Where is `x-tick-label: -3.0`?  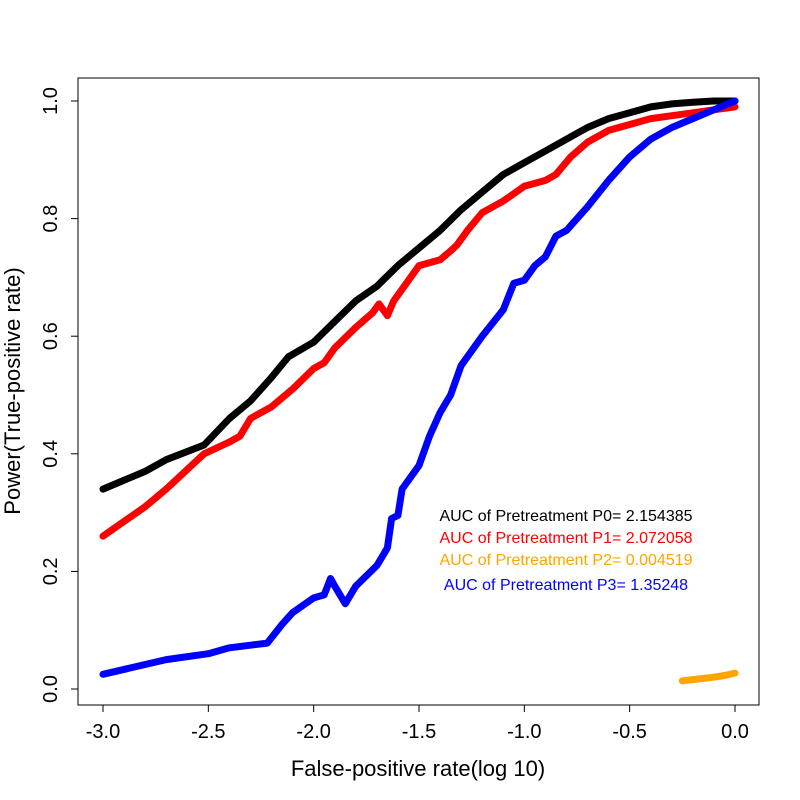
x-tick-label: -3.0 is located at coordinates (103, 732).